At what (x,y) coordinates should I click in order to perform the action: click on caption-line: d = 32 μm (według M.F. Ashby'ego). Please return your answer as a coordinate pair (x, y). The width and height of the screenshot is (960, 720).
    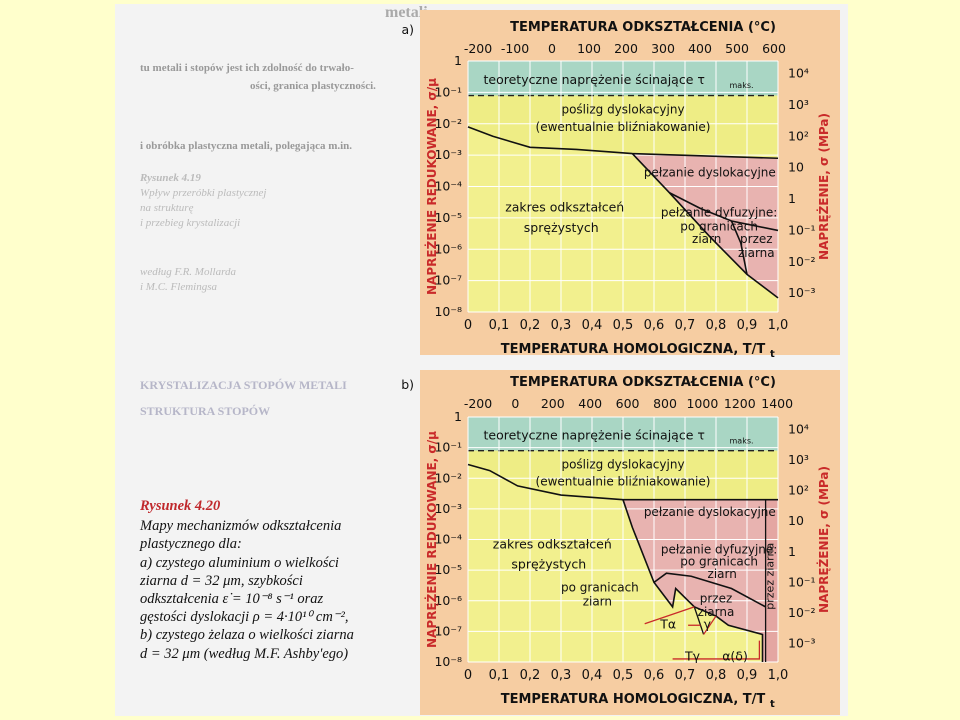
    Looking at the image, I should click on (244, 653).